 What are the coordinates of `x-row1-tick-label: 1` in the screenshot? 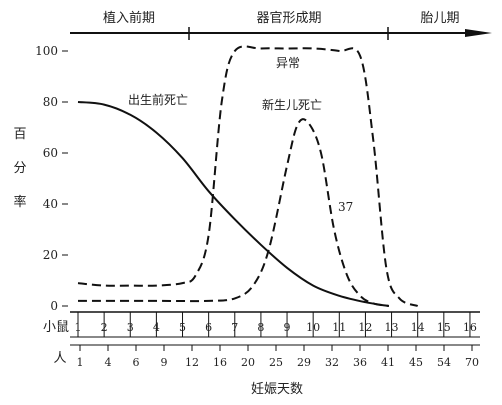 It's located at (78, 327).